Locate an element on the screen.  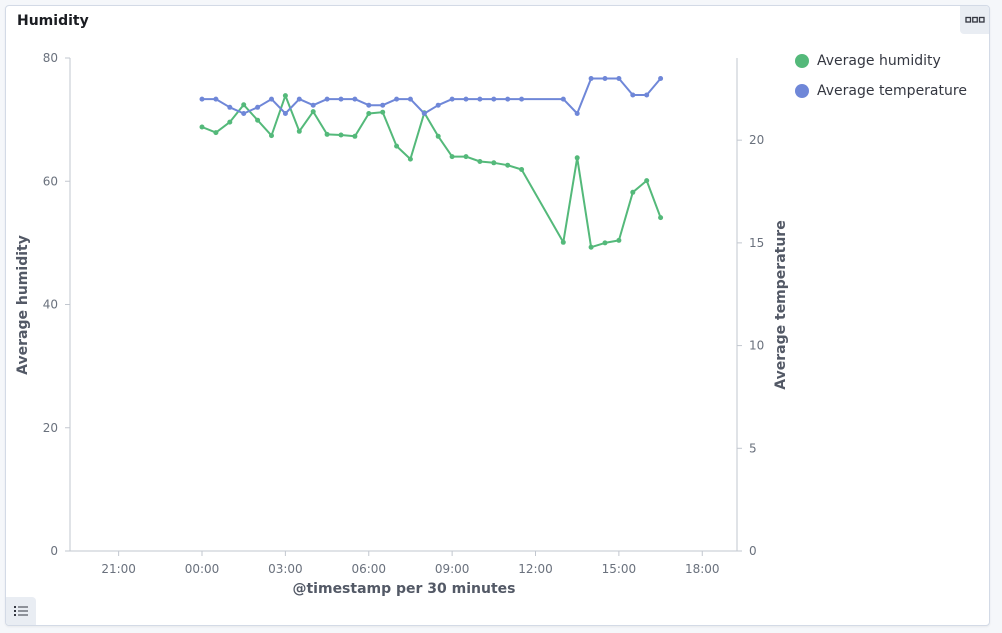
chart-series is located at coordinates (431, 163).